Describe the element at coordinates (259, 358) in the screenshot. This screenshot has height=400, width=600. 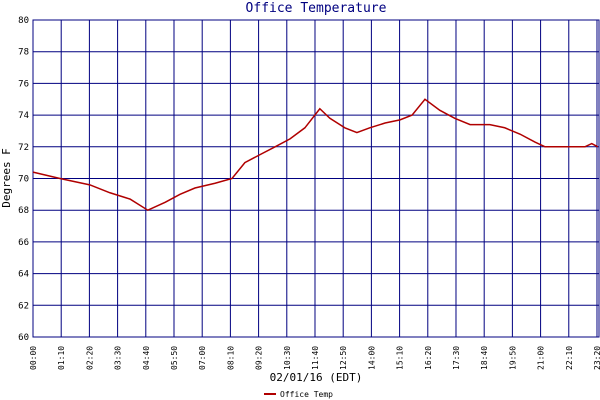
I see `x-tick-label: 09:20` at that location.